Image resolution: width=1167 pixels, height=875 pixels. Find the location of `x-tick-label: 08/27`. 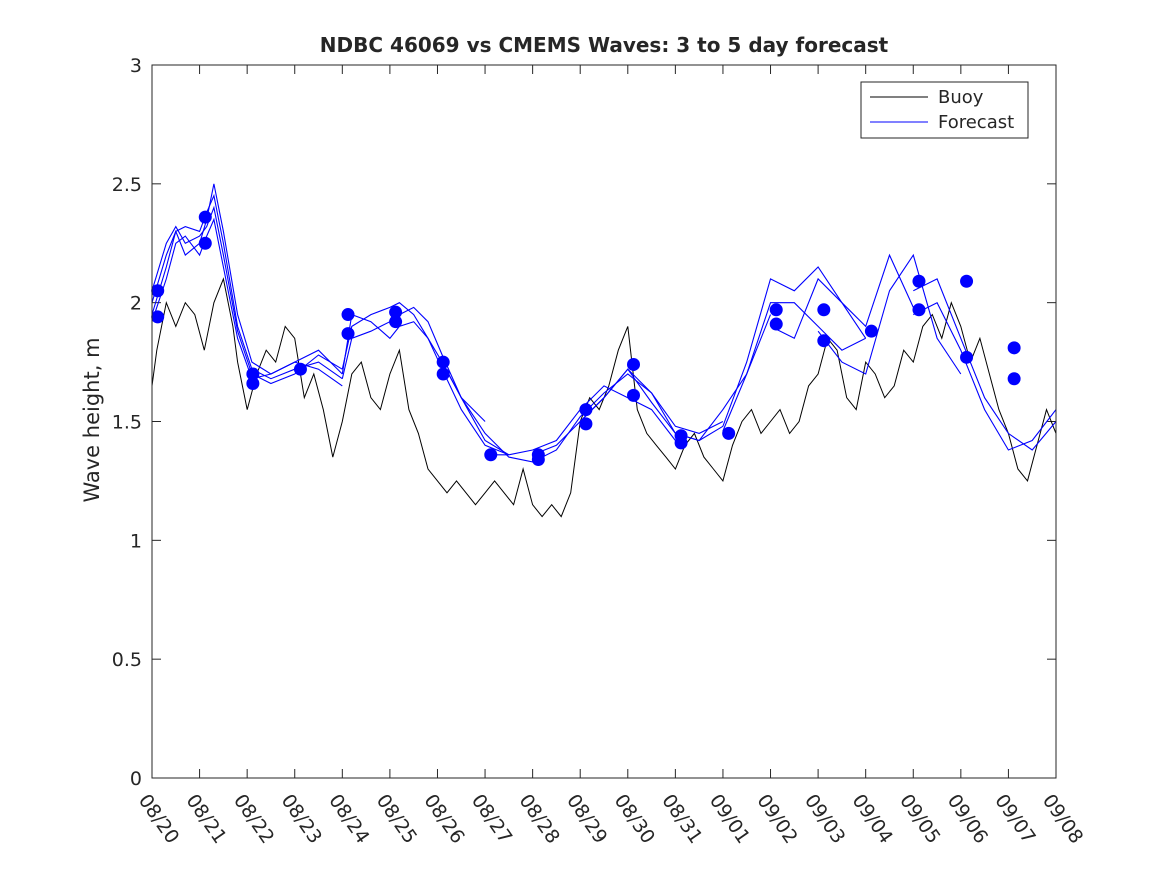

x-tick-label: 08/27 is located at coordinates (491, 818).